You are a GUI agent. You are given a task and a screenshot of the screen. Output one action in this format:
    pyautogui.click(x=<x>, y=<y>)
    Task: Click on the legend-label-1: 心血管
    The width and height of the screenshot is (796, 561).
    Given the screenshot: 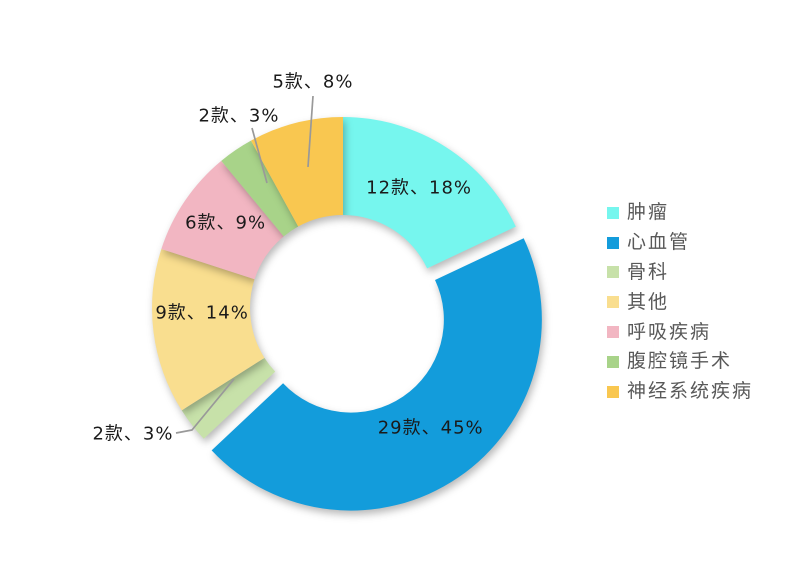 What is the action you would take?
    pyautogui.click(x=659, y=242)
    